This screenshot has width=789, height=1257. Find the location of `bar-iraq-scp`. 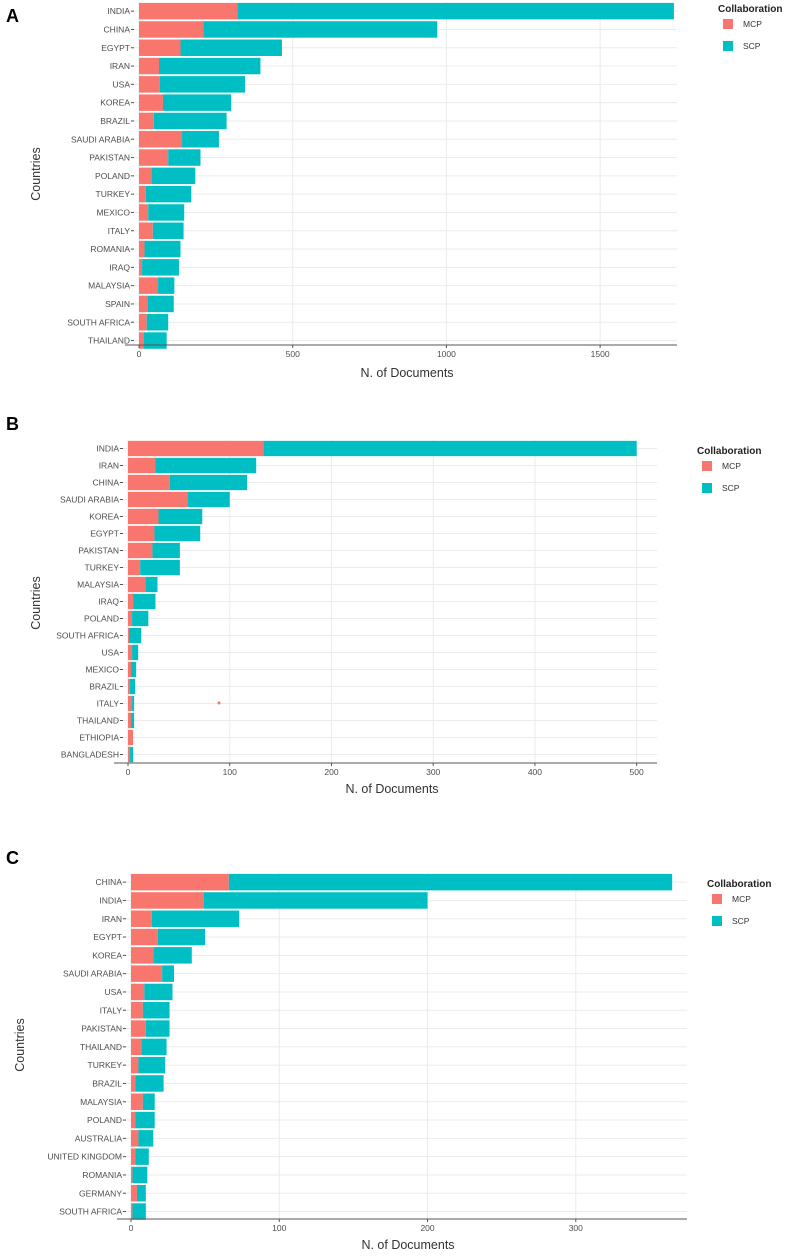

bar-iraq-scp is located at coordinates (160, 267).